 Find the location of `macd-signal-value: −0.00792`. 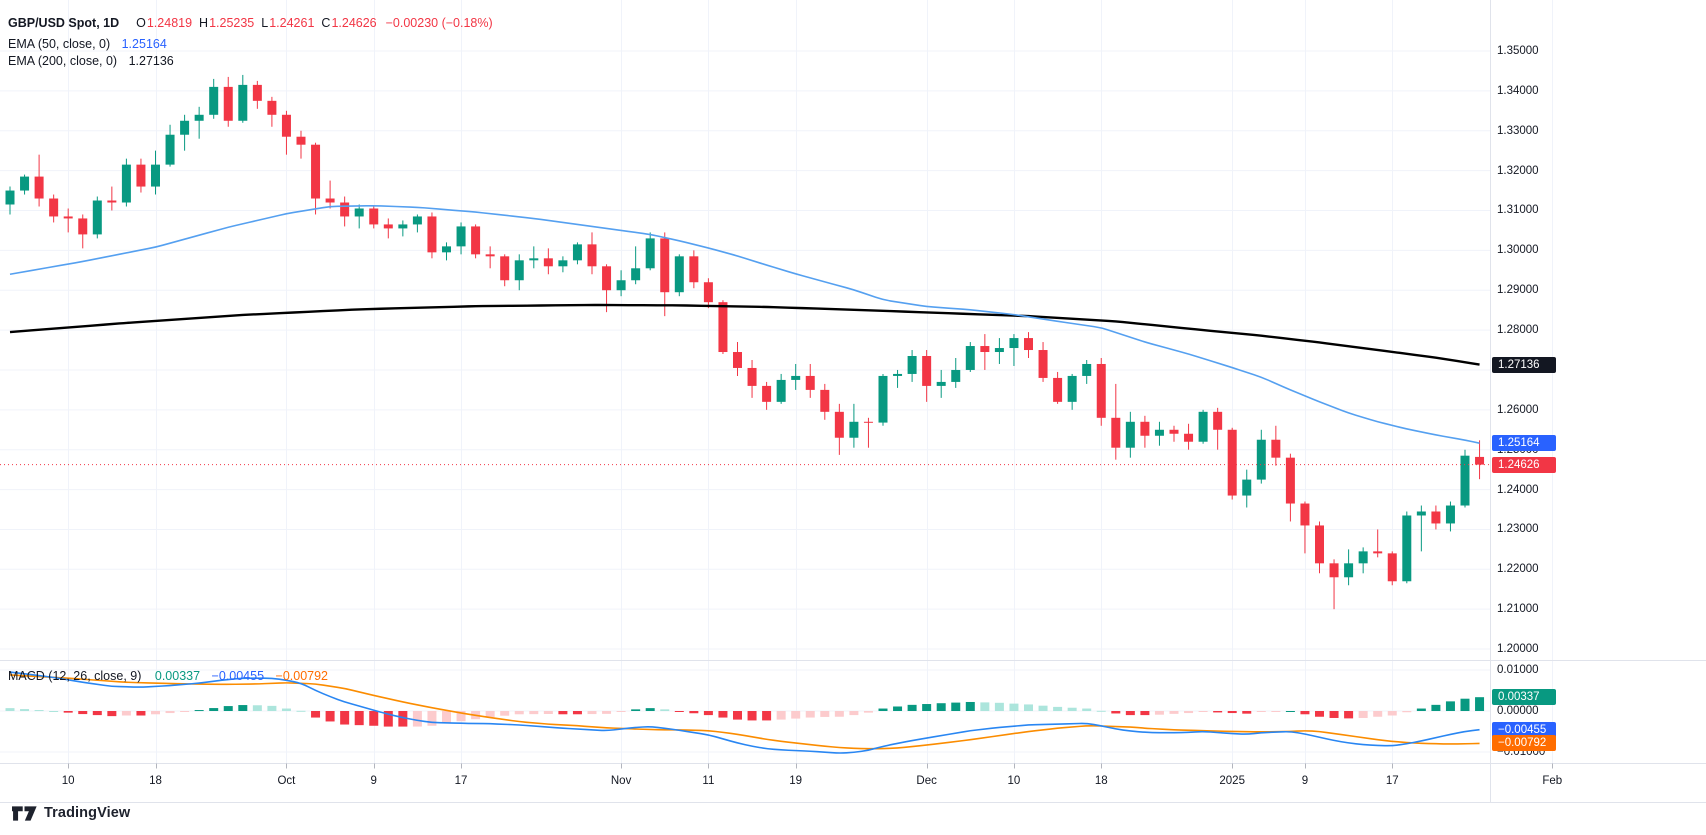

macd-signal-value: −0.00792 is located at coordinates (301, 676).